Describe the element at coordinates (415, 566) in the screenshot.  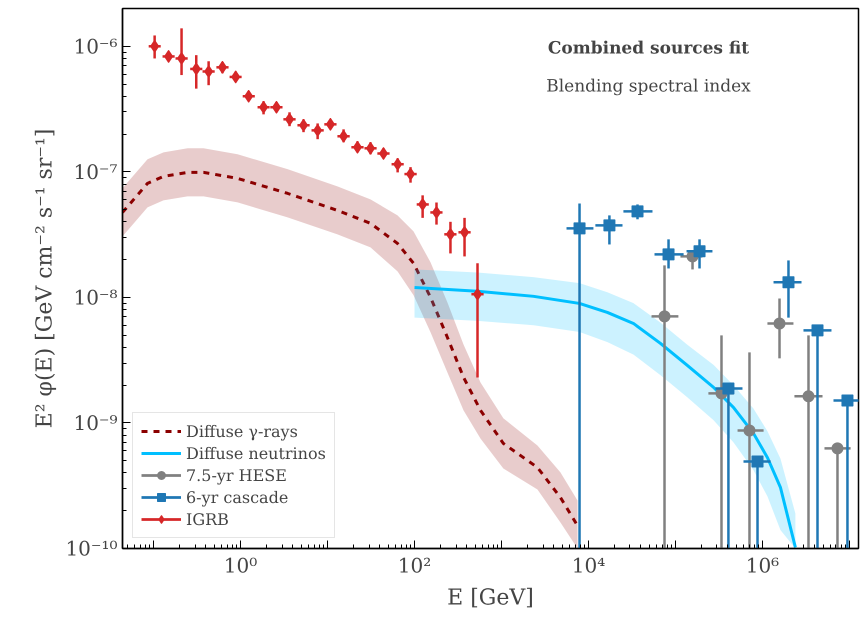
I see `x-tick-label: 10²` at that location.